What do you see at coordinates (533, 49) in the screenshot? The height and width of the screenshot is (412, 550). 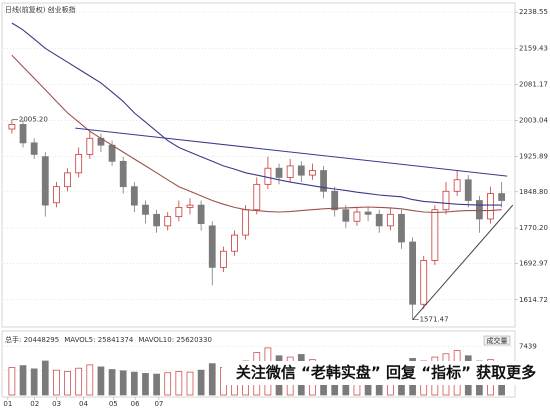 I see `y-tick-label: 2159.43` at bounding box center [533, 49].